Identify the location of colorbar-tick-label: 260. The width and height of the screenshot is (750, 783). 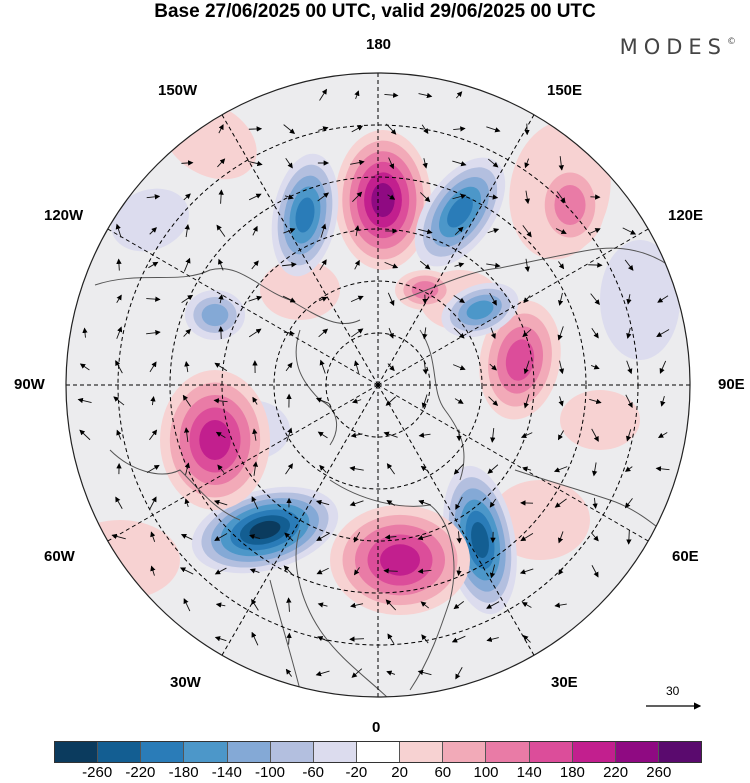
(659, 772).